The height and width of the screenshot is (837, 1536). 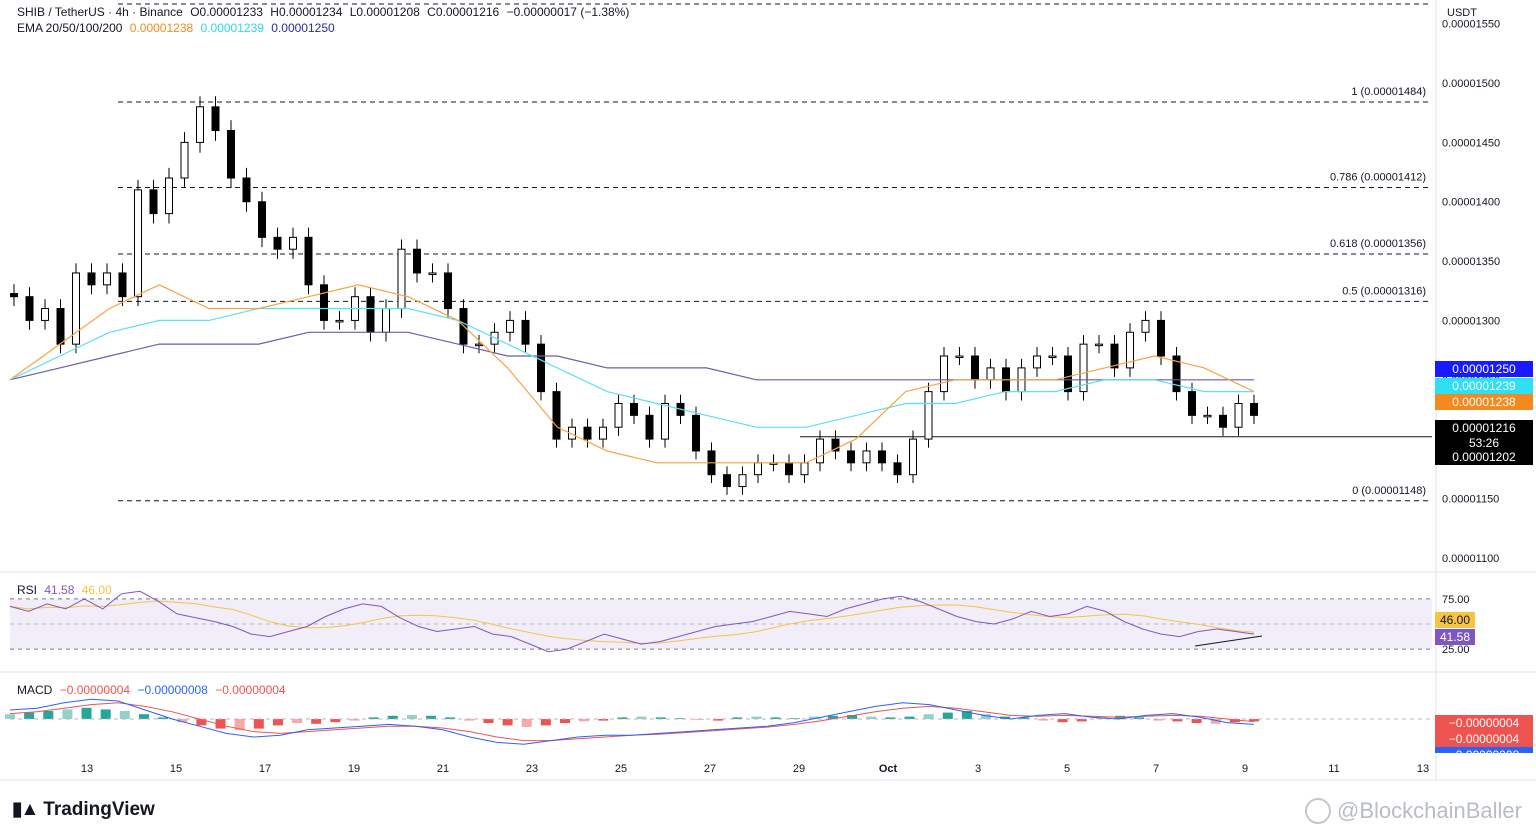 I want to click on x-tick-label: 29, so click(x=799, y=769).